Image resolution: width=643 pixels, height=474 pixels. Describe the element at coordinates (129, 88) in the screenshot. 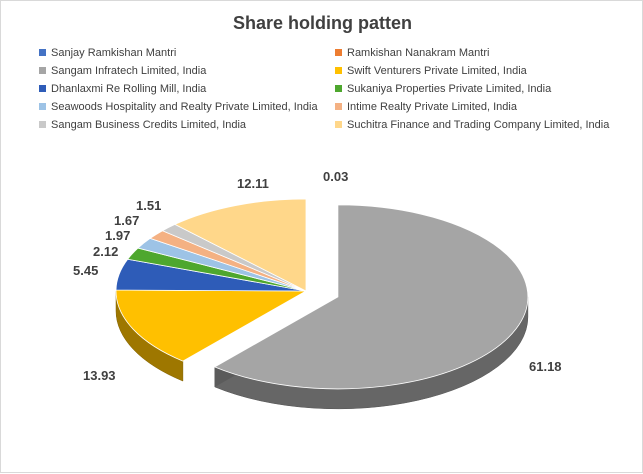

I see `legend-label: Dhanlaxmi Re Rolling Mill, India` at that location.